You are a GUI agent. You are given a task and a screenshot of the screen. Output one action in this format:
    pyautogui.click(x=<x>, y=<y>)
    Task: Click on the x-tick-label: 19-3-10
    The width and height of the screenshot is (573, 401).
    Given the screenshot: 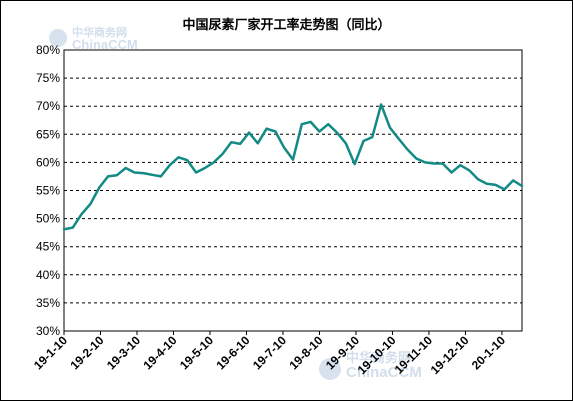 What is the action you would take?
    pyautogui.click(x=123, y=352)
    